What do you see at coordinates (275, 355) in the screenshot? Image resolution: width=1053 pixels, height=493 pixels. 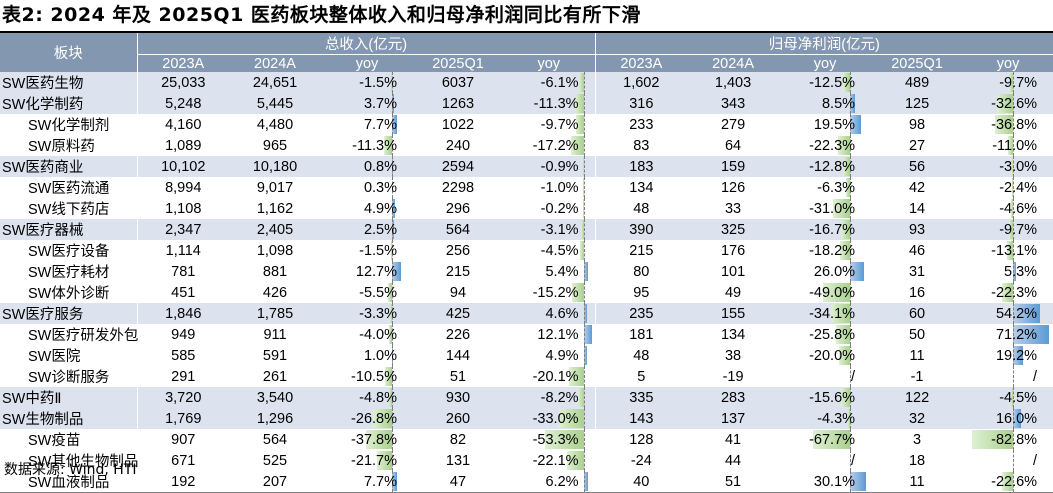 I see `rev-2024a-cell: 591` at bounding box center [275, 355].